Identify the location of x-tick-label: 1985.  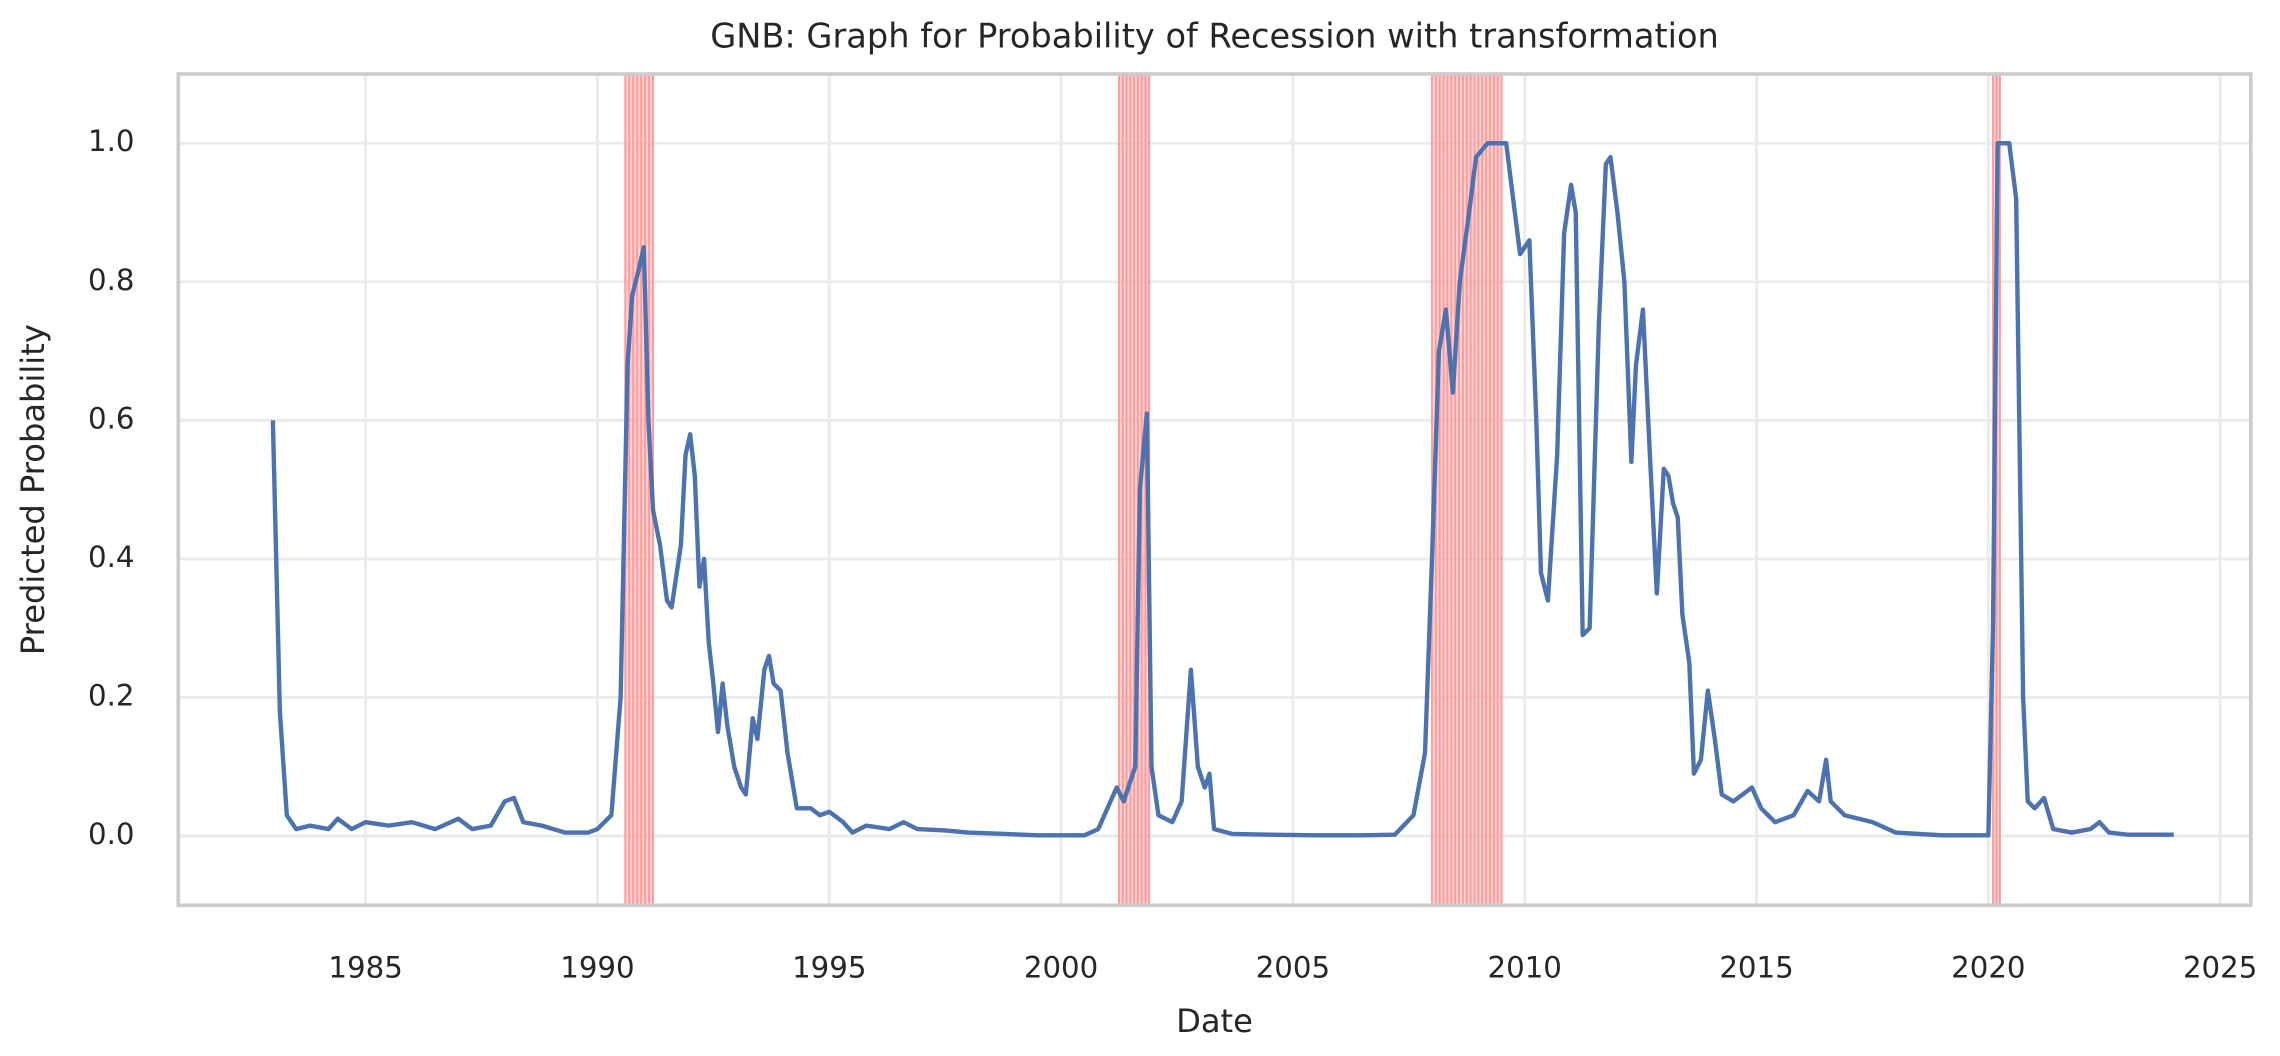
(365, 968).